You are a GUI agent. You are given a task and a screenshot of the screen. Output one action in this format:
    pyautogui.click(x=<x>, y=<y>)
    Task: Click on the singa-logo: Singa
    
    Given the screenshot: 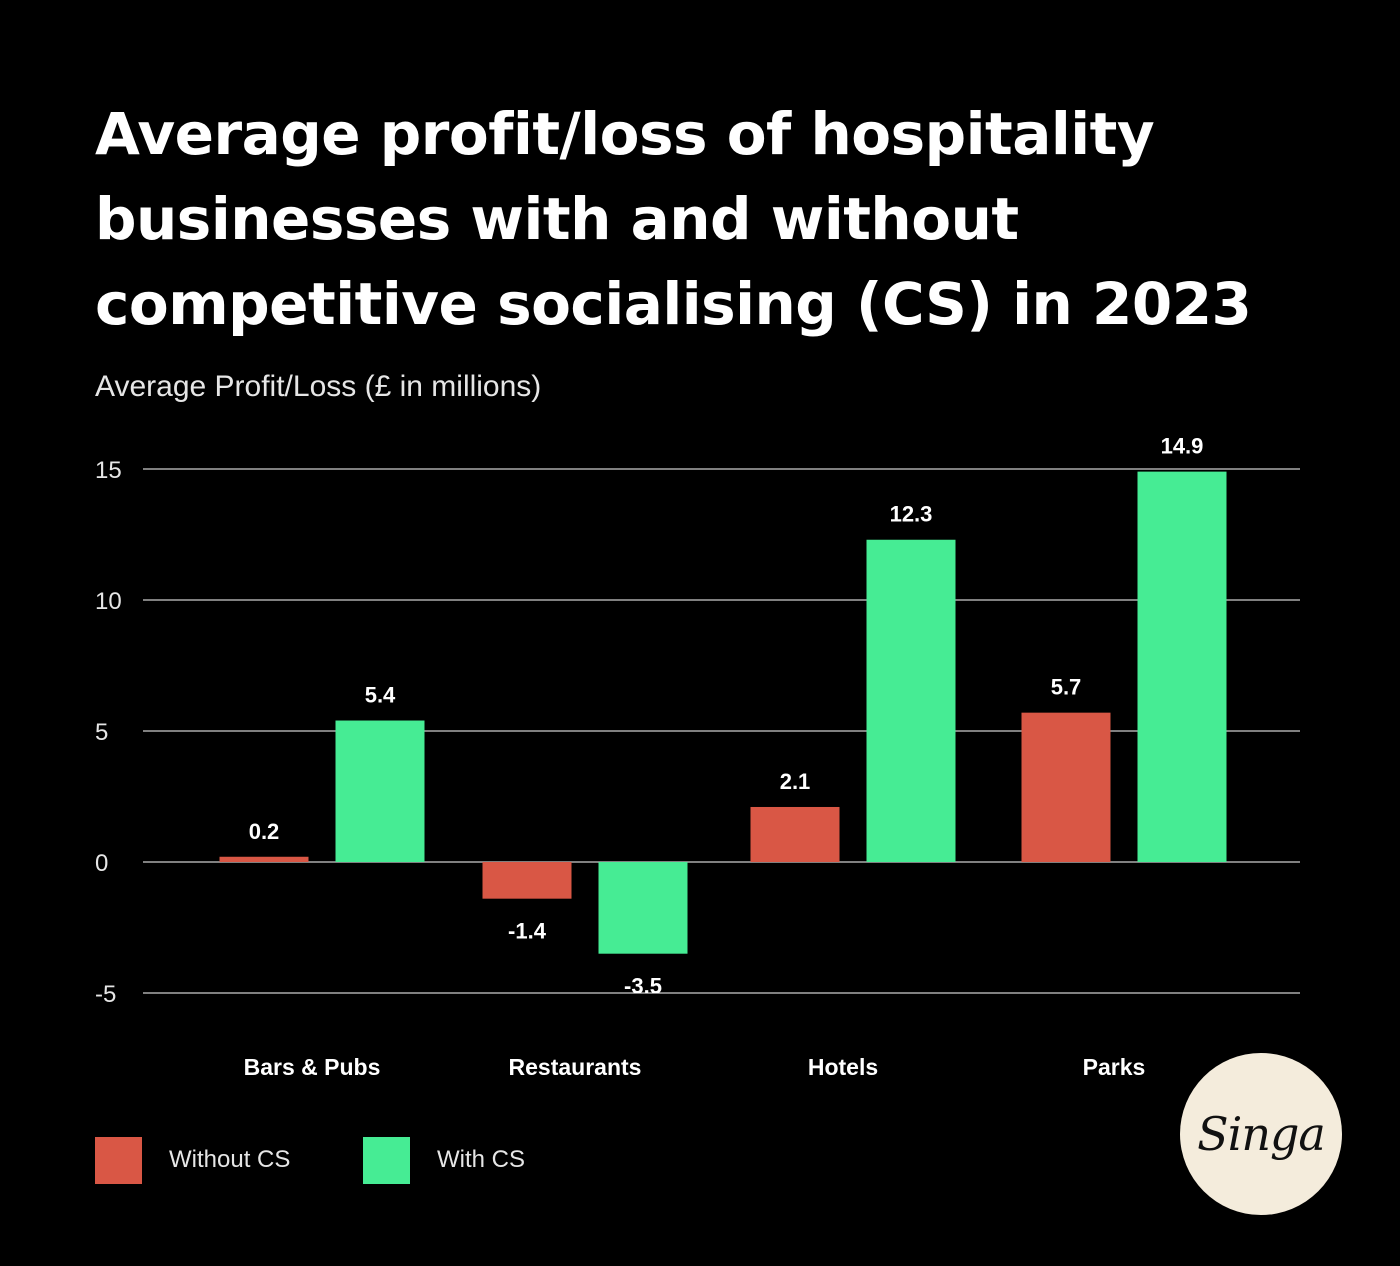 What is the action you would take?
    pyautogui.click(x=1261, y=1134)
    